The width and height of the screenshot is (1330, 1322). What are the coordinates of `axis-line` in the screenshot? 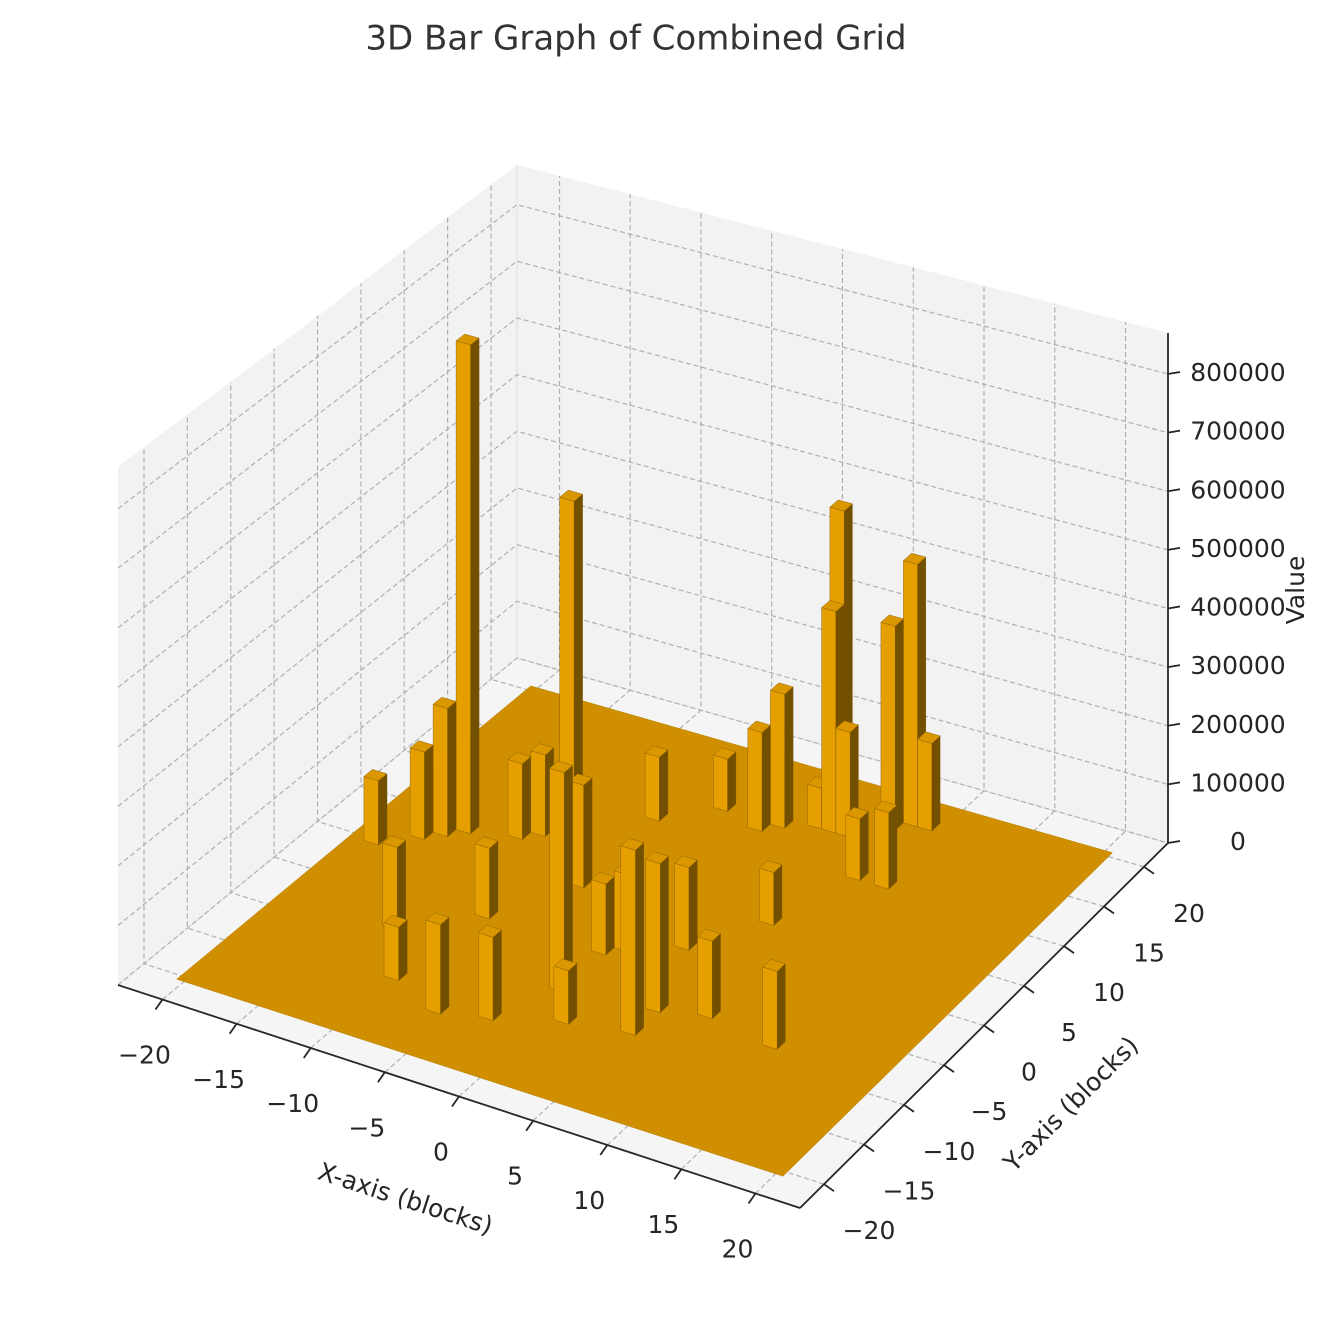 It's located at (984, 1025).